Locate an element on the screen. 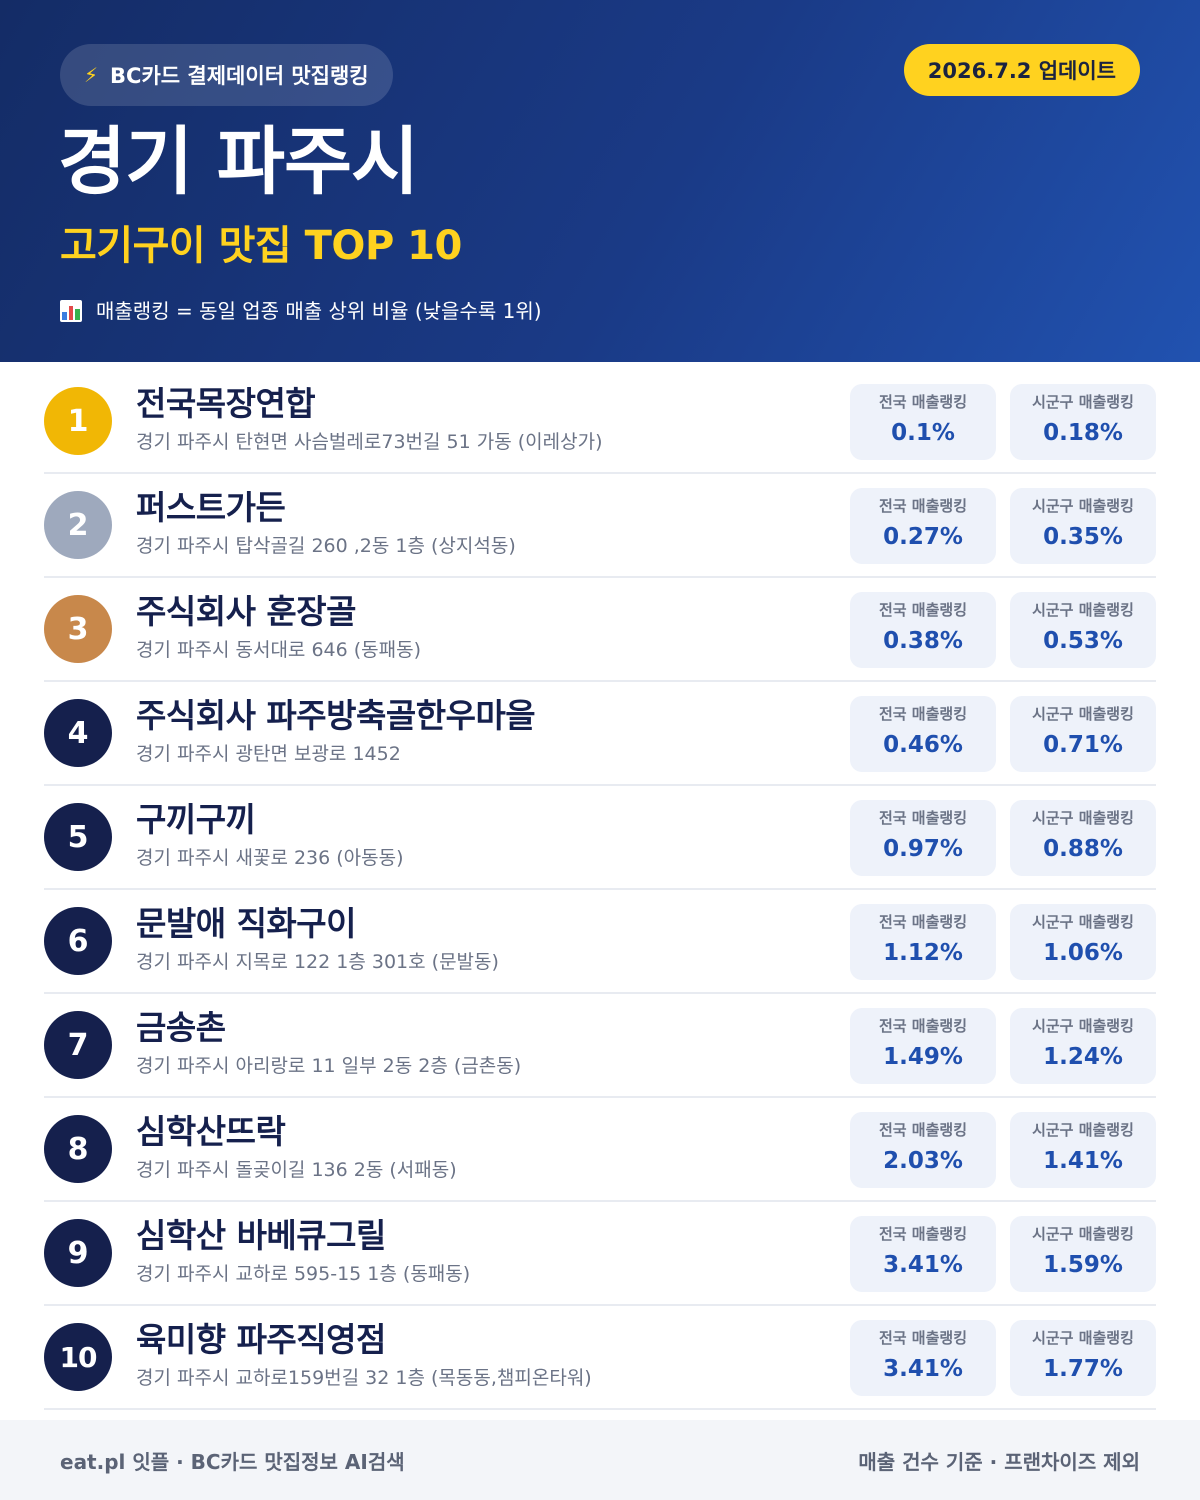 The width and height of the screenshot is (1200, 1500). rank-badge: 3 is located at coordinates (78, 629).